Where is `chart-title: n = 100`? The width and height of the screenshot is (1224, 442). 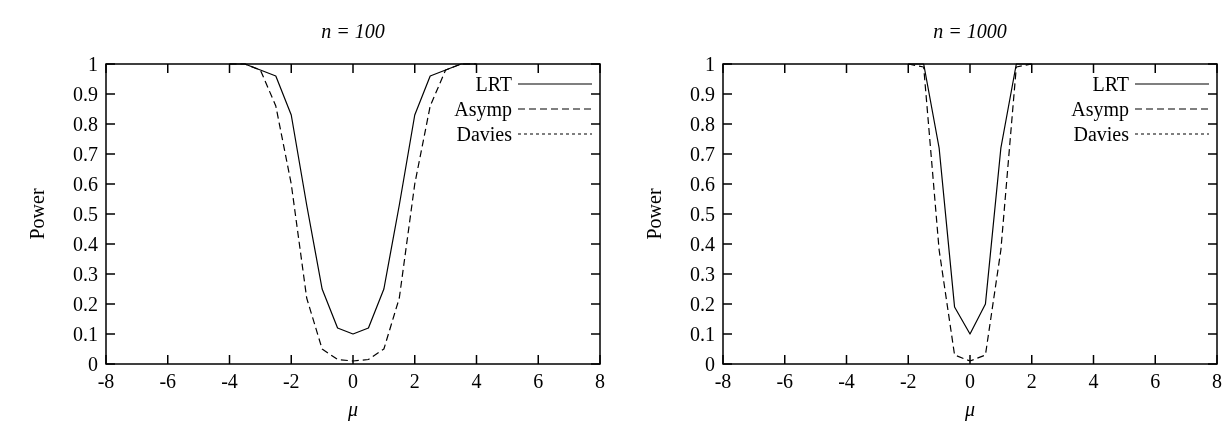
chart-title: n = 100 is located at coordinates (353, 31).